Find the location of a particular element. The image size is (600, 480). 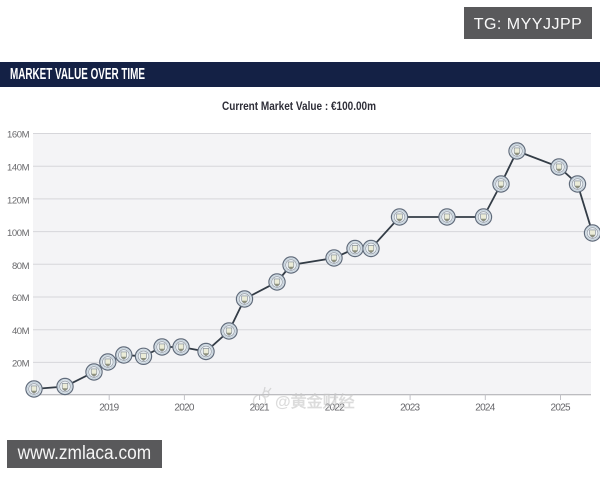

svg-text: 60M is located at coordinates (21, 298).